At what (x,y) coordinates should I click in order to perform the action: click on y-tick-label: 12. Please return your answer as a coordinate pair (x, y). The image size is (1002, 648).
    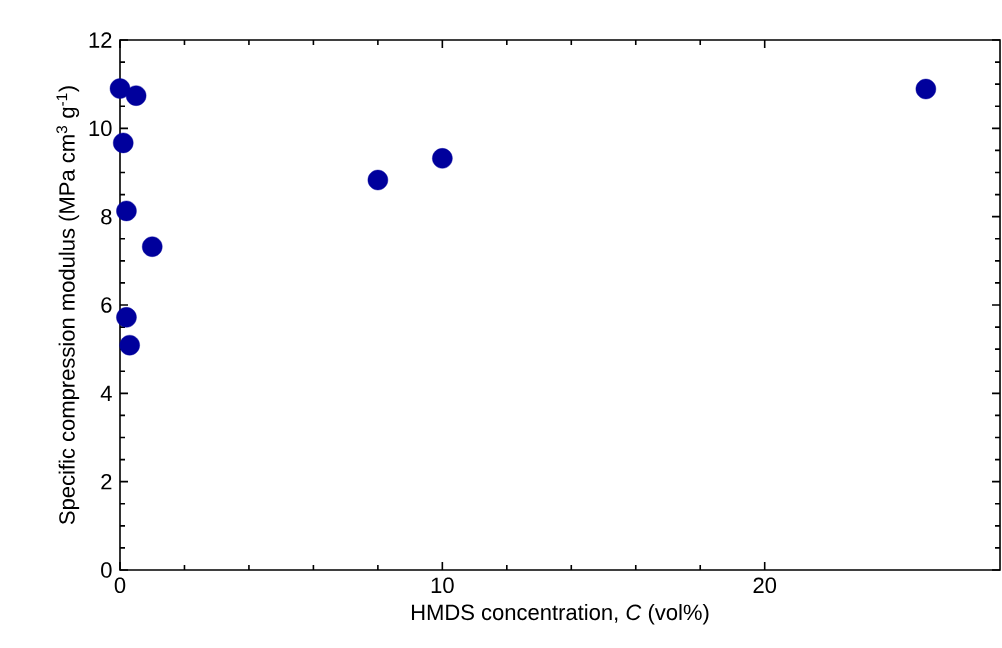
    Looking at the image, I should click on (100, 40).